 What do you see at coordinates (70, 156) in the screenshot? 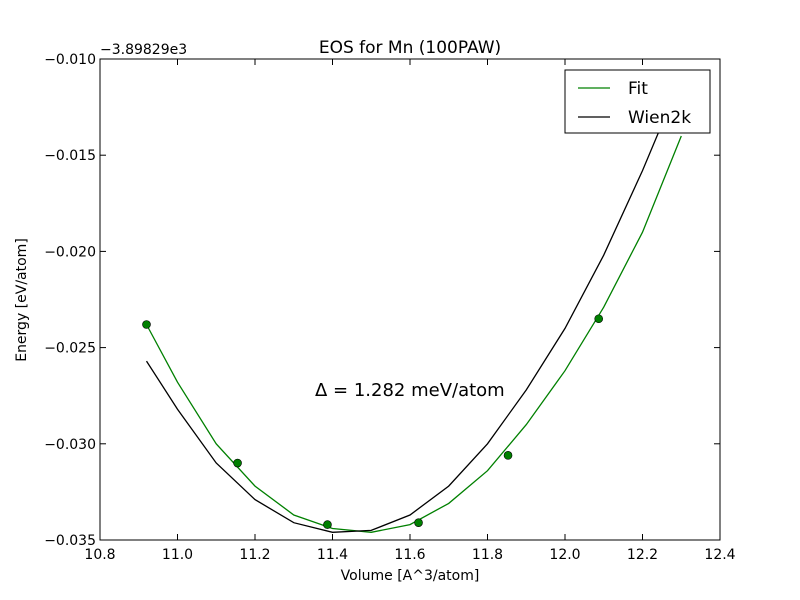
I see `y-tick-label: −0.015` at bounding box center [70, 156].